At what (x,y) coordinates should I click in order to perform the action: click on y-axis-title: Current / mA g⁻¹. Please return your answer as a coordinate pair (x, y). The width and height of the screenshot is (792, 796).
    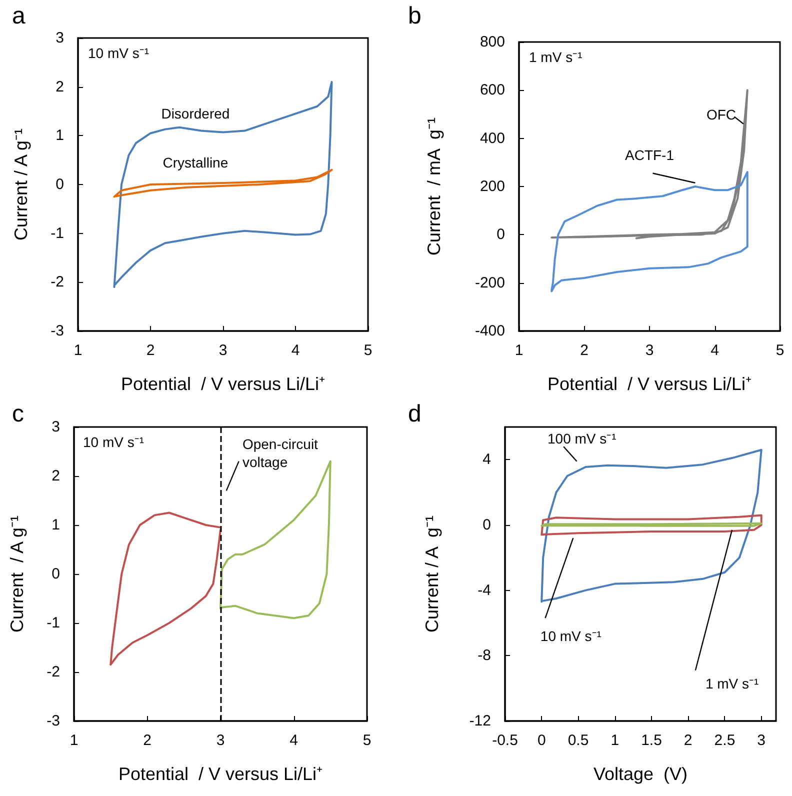
    Looking at the image, I should click on (434, 186).